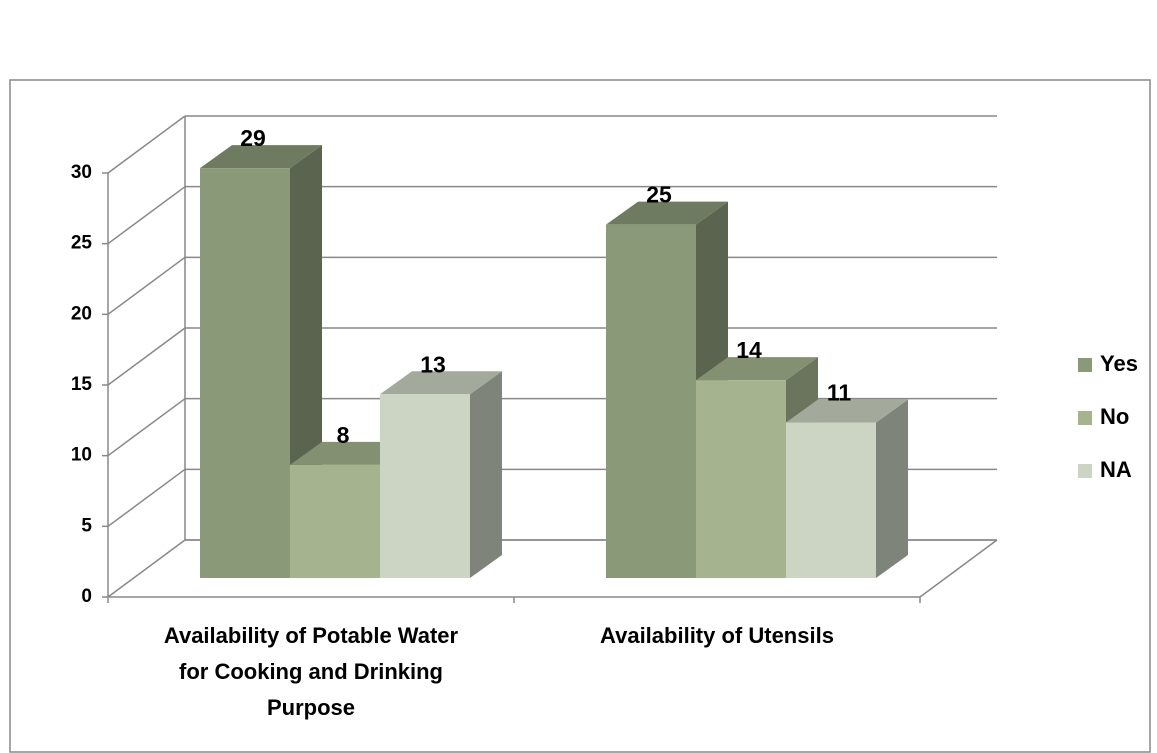 This screenshot has width=1157, height=753. I want to click on y-tick-label: 15, so click(82, 384).